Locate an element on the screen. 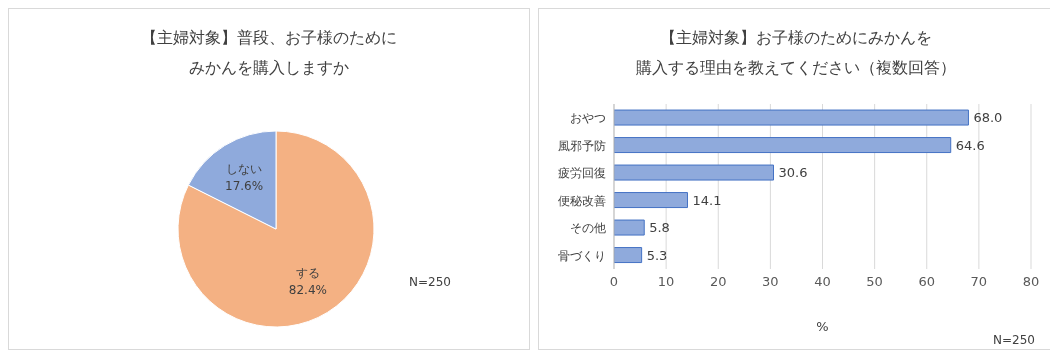 Image resolution: width=1050 pixels, height=352 pixels. data-label: 17.6% is located at coordinates (244, 186).